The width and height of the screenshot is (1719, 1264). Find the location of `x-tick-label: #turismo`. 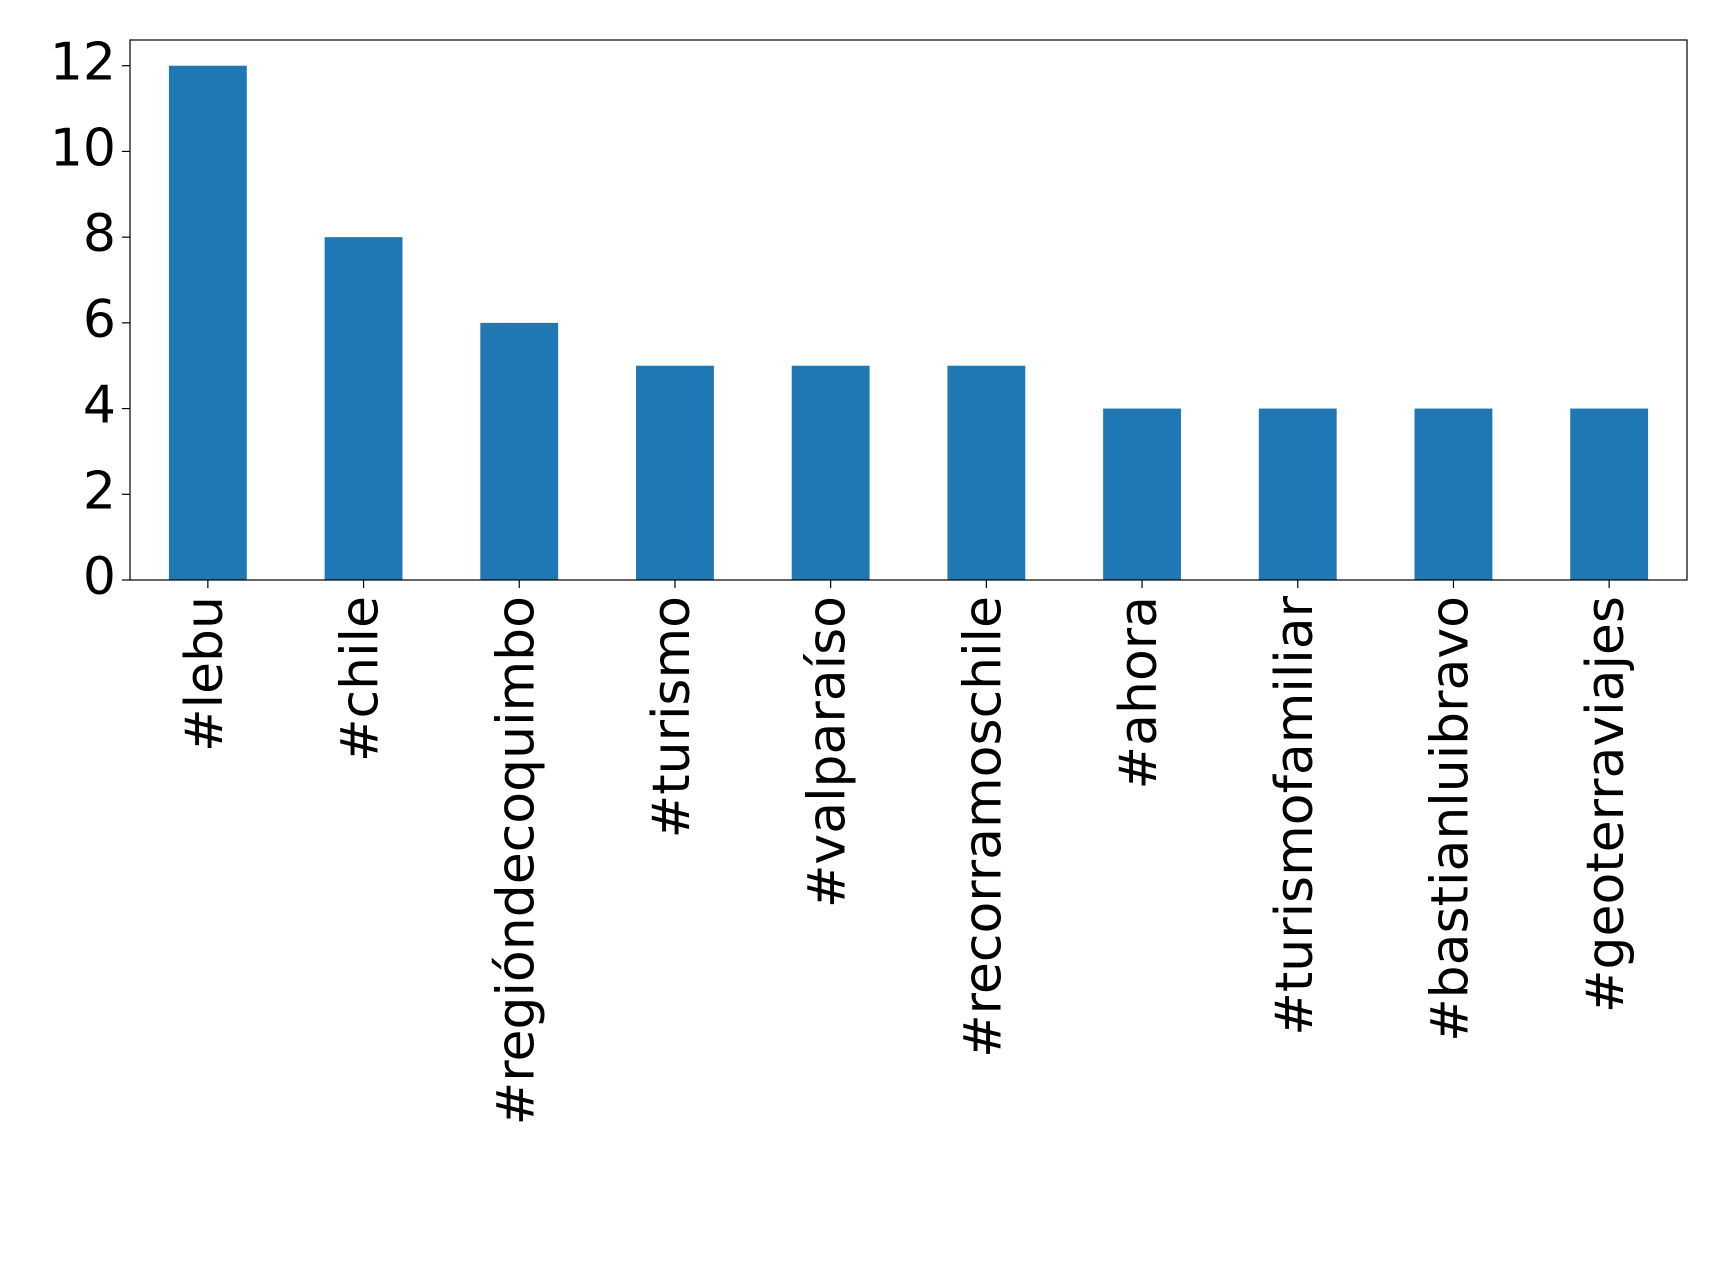

x-tick-label: #turismo is located at coordinates (672, 717).